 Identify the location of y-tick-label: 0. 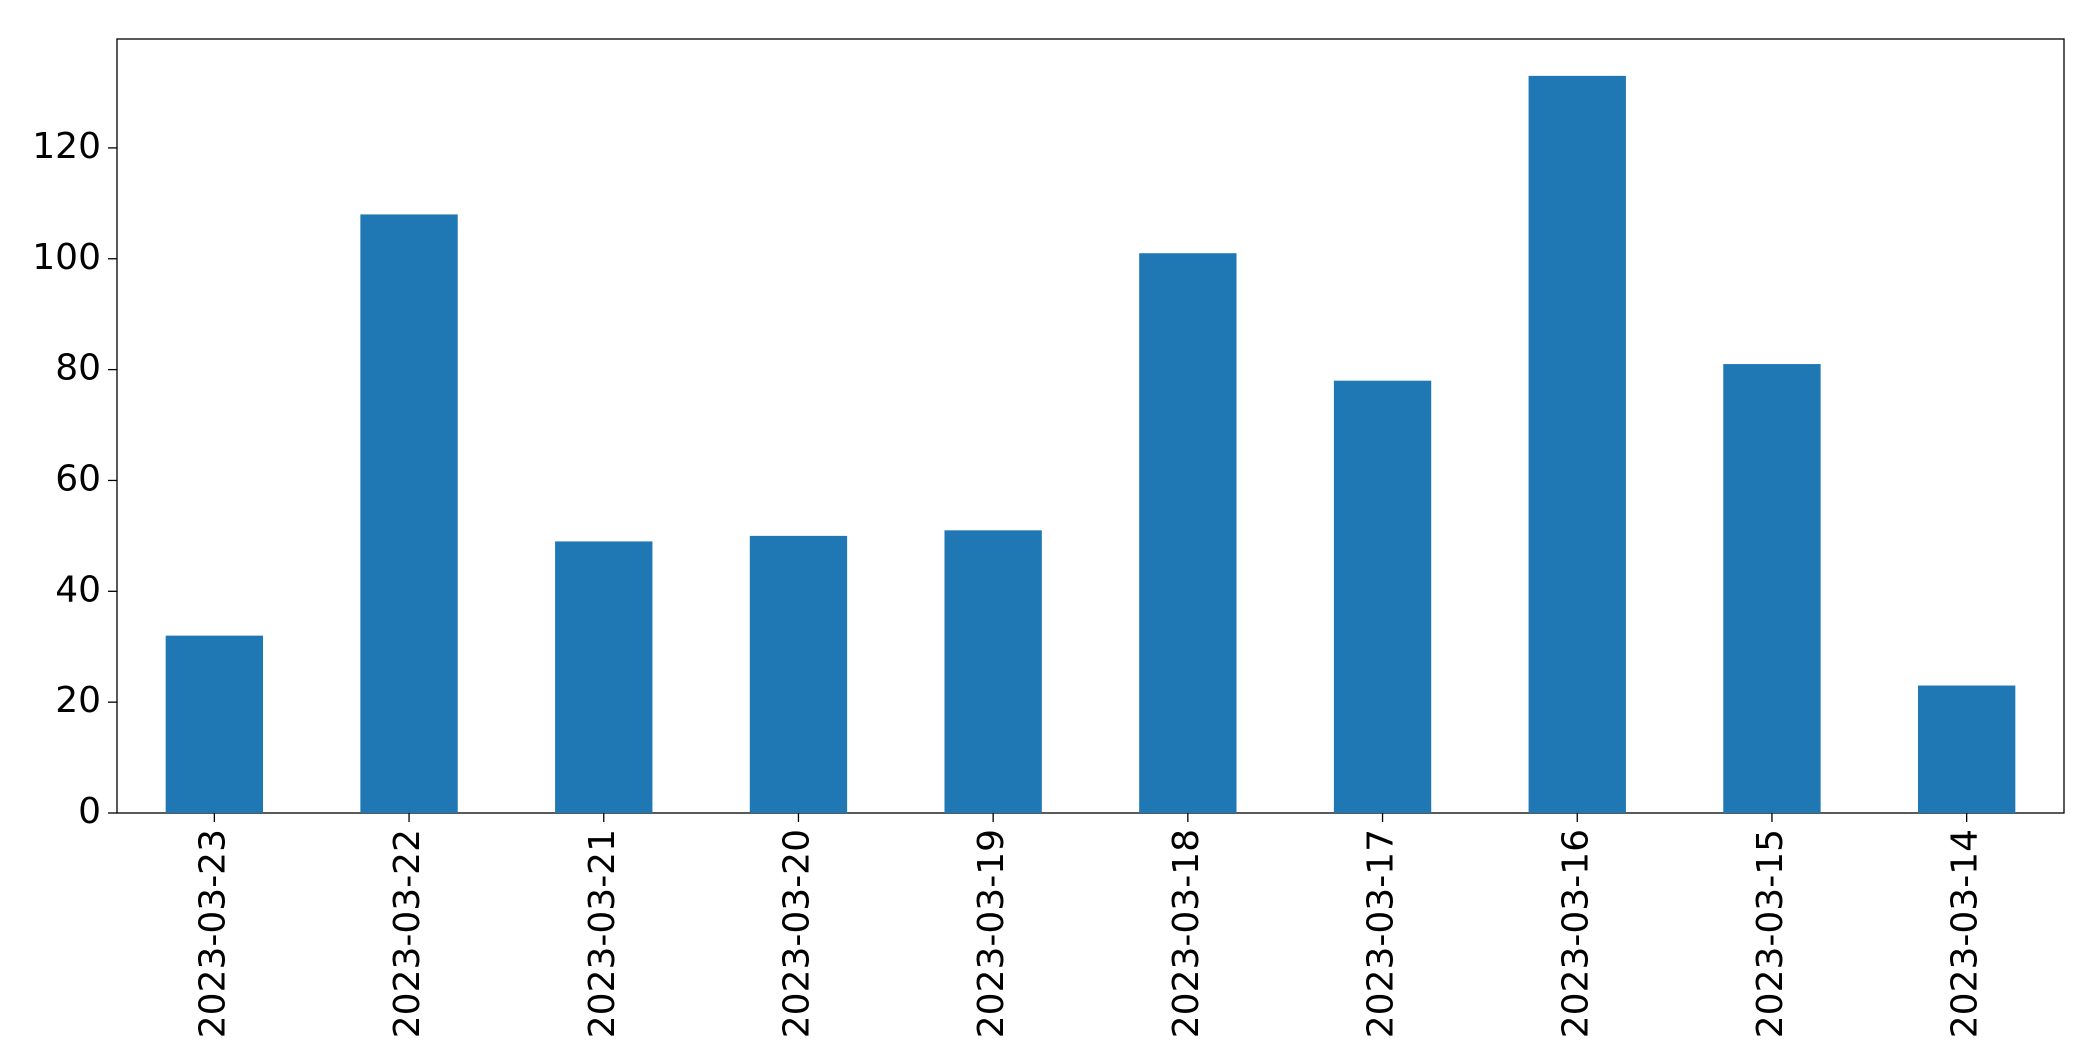
(89, 811).